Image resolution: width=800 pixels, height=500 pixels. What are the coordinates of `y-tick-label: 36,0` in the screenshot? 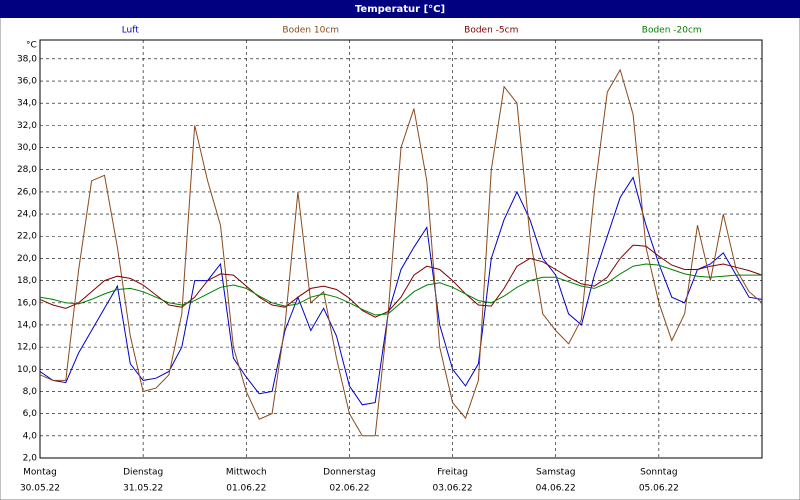 It's located at (27, 82).